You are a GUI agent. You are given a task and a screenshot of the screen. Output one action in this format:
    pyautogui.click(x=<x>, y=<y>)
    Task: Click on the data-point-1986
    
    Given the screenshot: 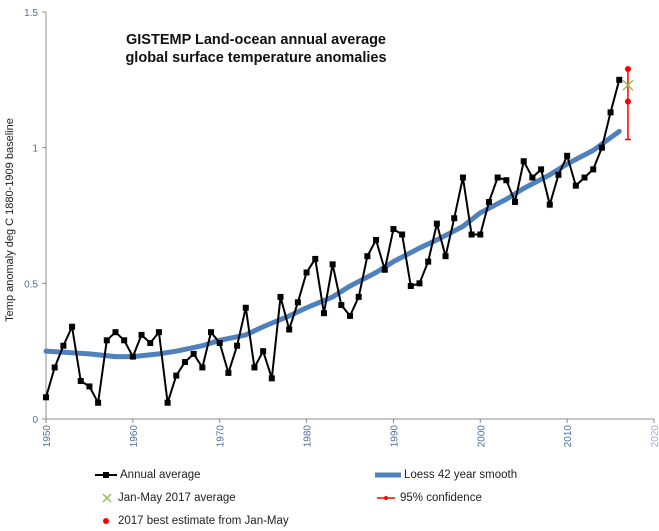 What is the action you would take?
    pyautogui.click(x=358, y=296)
    